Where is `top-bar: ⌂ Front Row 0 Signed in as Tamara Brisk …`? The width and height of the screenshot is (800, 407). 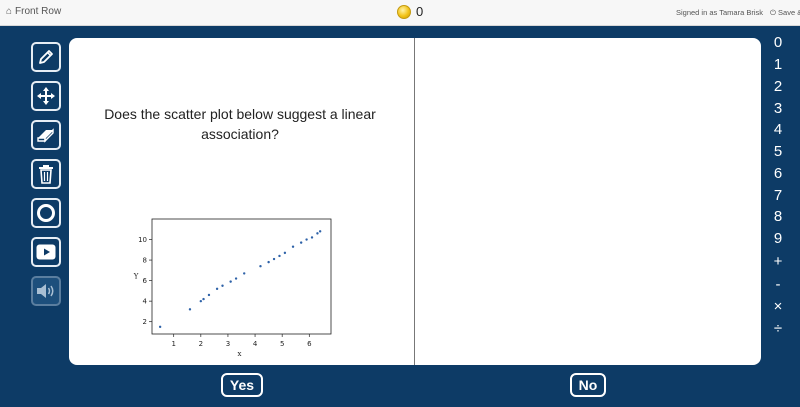
top-bar: ⌂ Front Row 0 Signed in as Tamara Brisk … is located at coordinates (400, 13).